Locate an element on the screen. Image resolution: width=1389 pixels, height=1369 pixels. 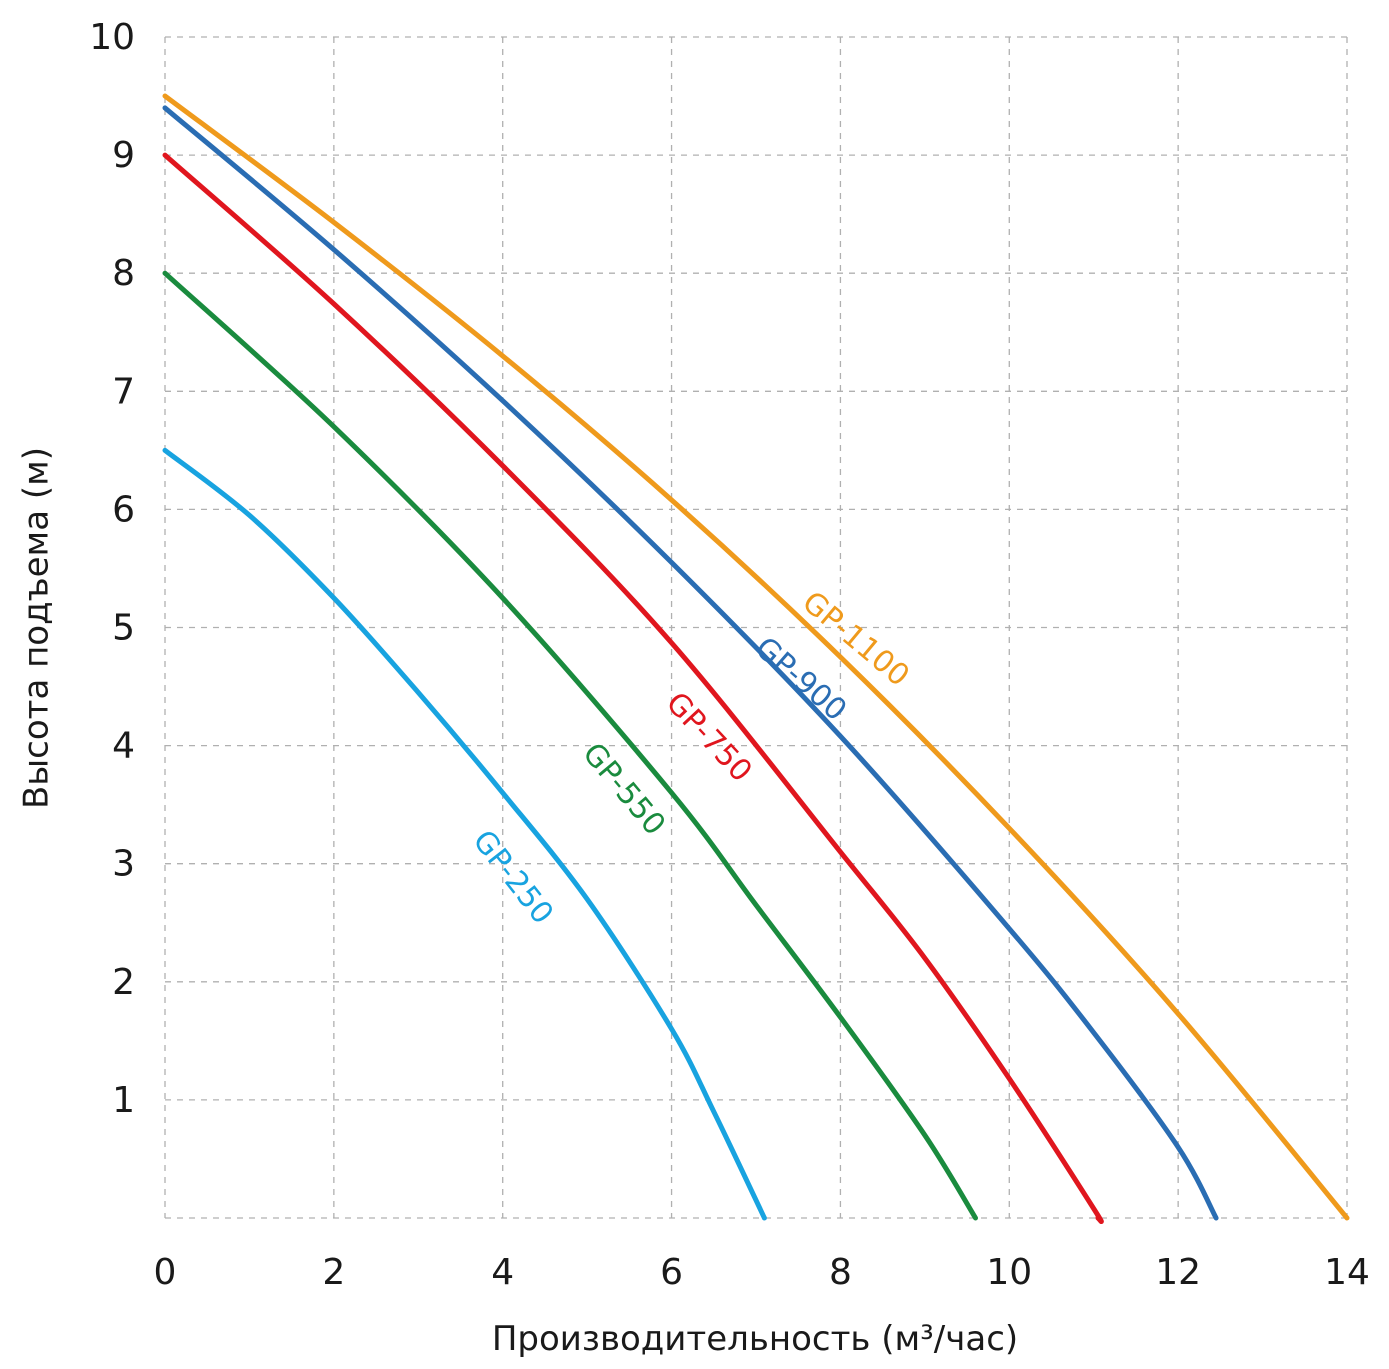
y-tick-label: 8 is located at coordinates (123, 273).